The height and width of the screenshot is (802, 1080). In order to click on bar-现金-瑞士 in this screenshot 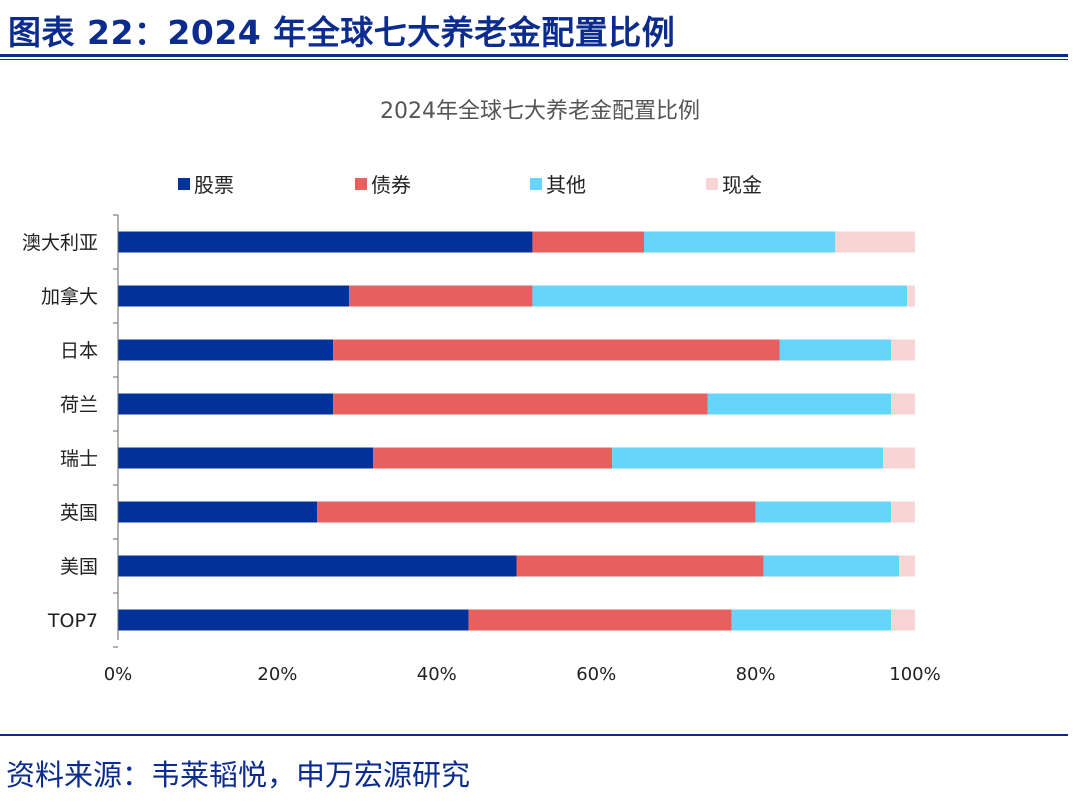, I will do `click(899, 458)`.